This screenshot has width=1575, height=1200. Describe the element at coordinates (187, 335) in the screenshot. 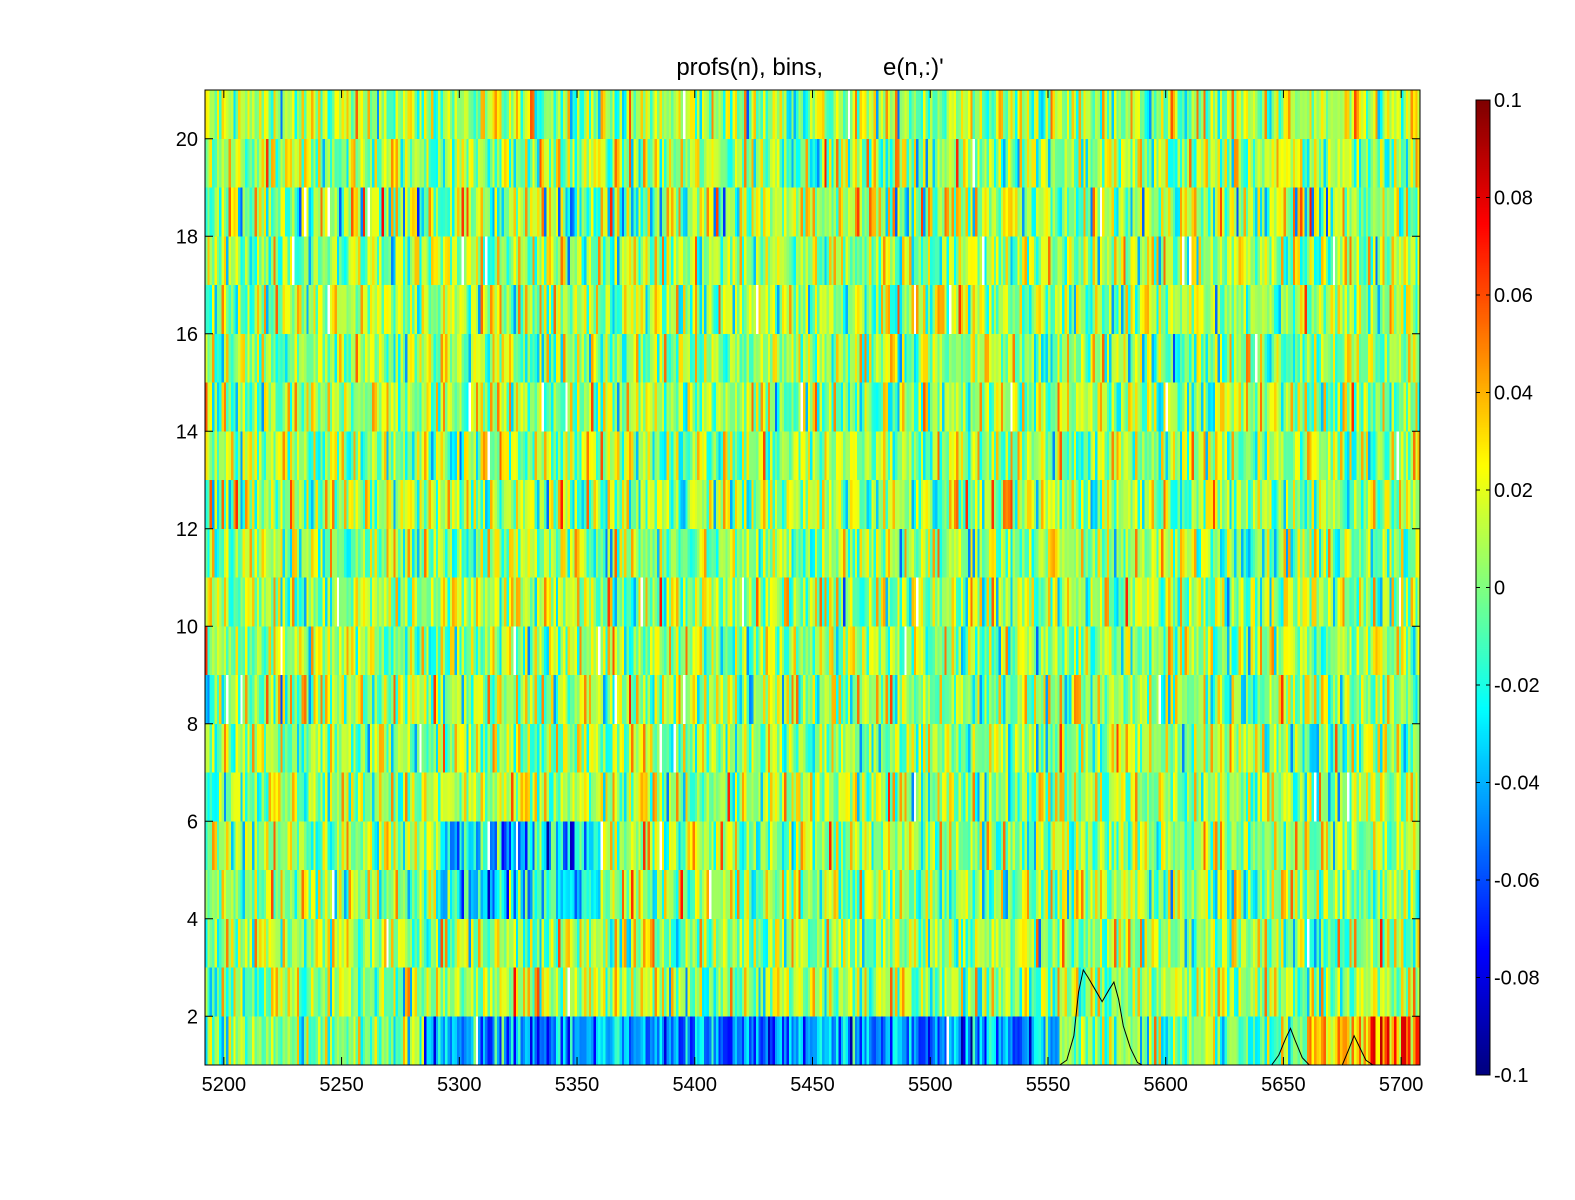

I see `y-tick-label: 16` at that location.